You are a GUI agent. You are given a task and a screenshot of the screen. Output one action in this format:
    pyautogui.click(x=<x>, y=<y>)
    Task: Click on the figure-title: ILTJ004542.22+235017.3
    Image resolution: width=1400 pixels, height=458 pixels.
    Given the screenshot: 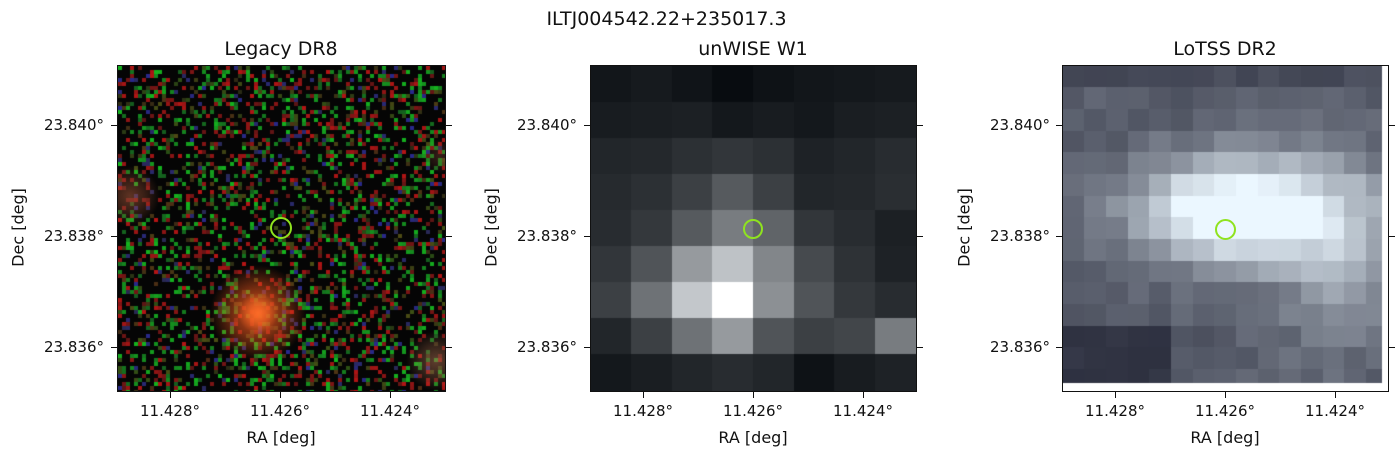 What is the action you would take?
    pyautogui.click(x=666, y=19)
    